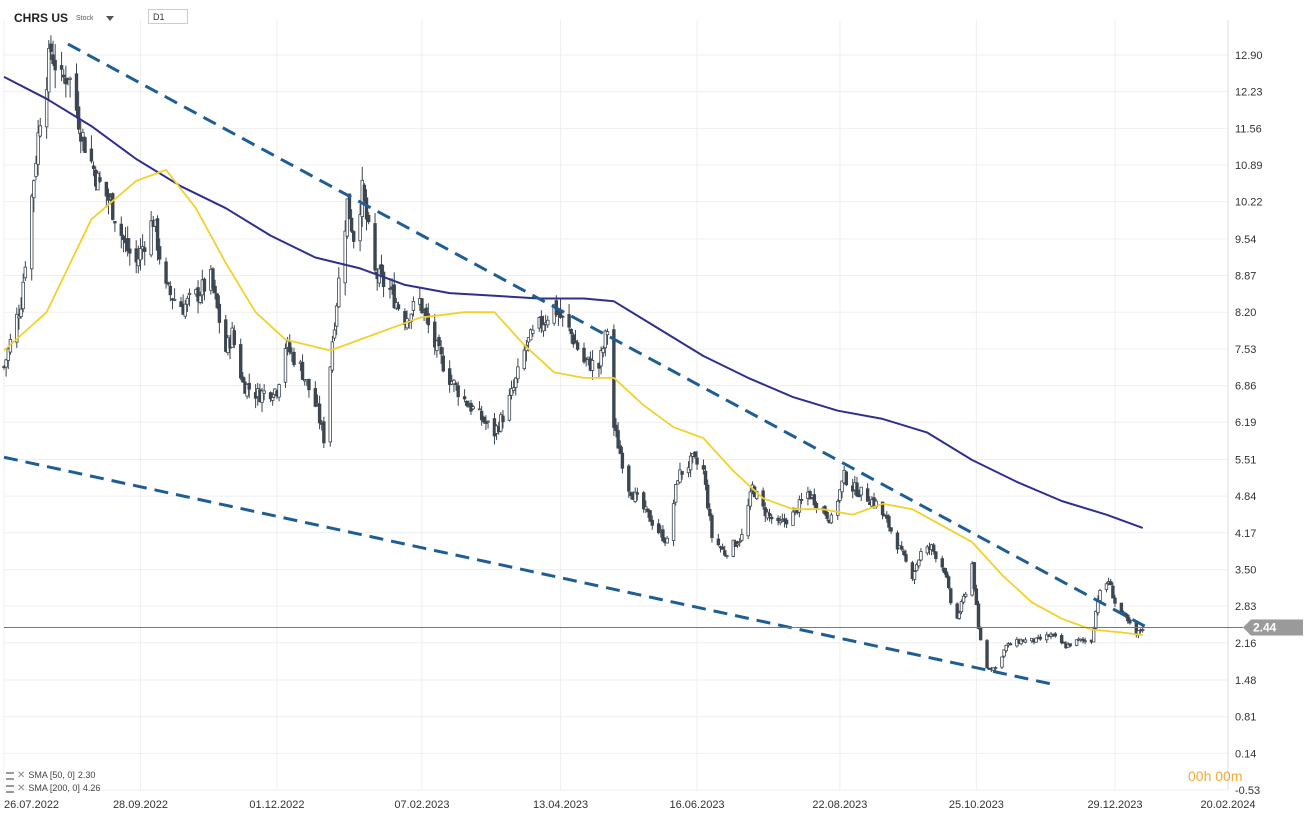  I want to click on indicator-sma200: ✕ SMA [200, 0] 4.26, so click(53, 788).